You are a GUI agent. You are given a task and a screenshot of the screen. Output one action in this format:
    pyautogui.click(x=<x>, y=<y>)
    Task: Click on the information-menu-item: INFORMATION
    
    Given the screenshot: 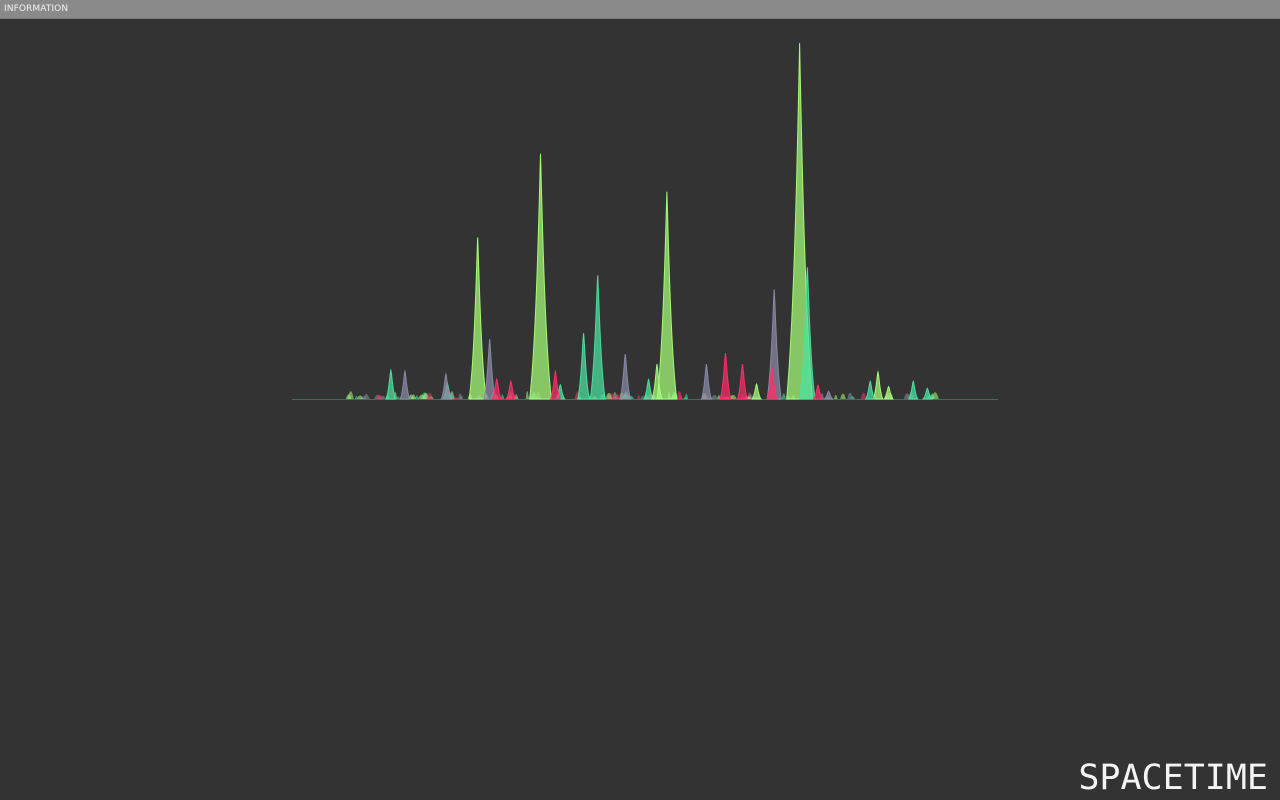 What is the action you would take?
    pyautogui.click(x=36, y=9)
    